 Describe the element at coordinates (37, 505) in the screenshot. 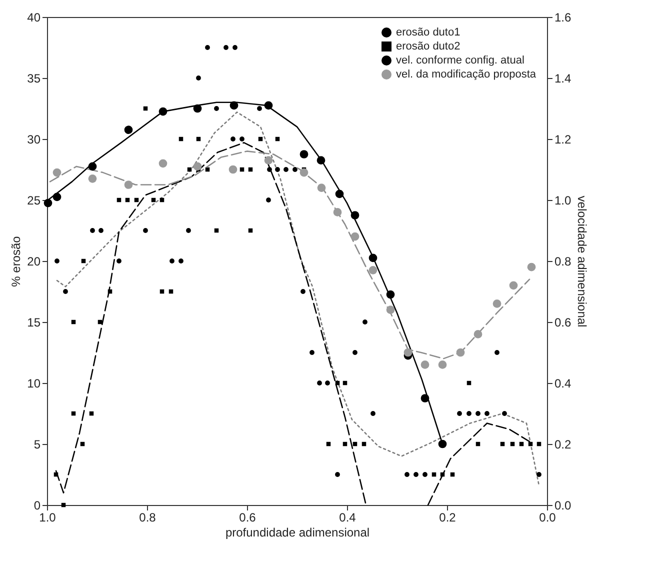

I see `y-tick-label: 0` at that location.